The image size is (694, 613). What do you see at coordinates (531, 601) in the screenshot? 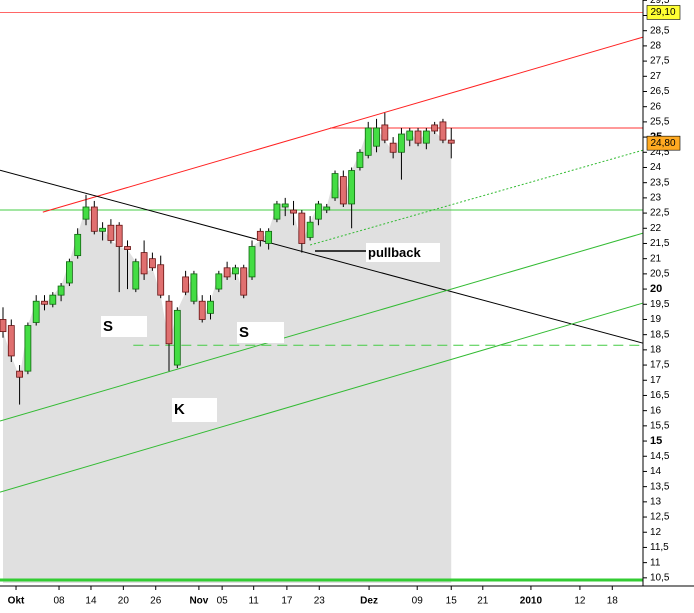
I see `x-tick-label: 2010` at bounding box center [531, 601].